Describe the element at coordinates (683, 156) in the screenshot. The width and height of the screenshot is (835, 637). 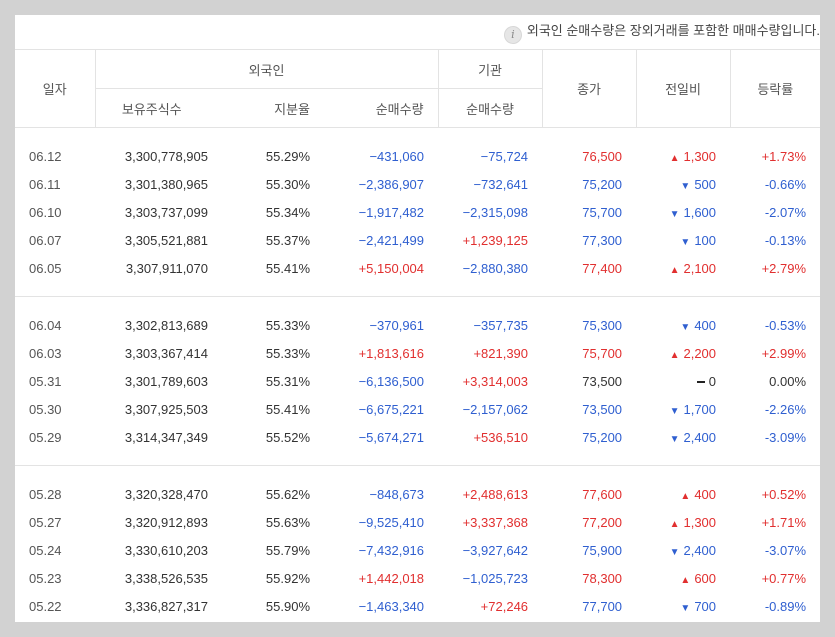
I see `change-cell: ▲ 1,300` at that location.